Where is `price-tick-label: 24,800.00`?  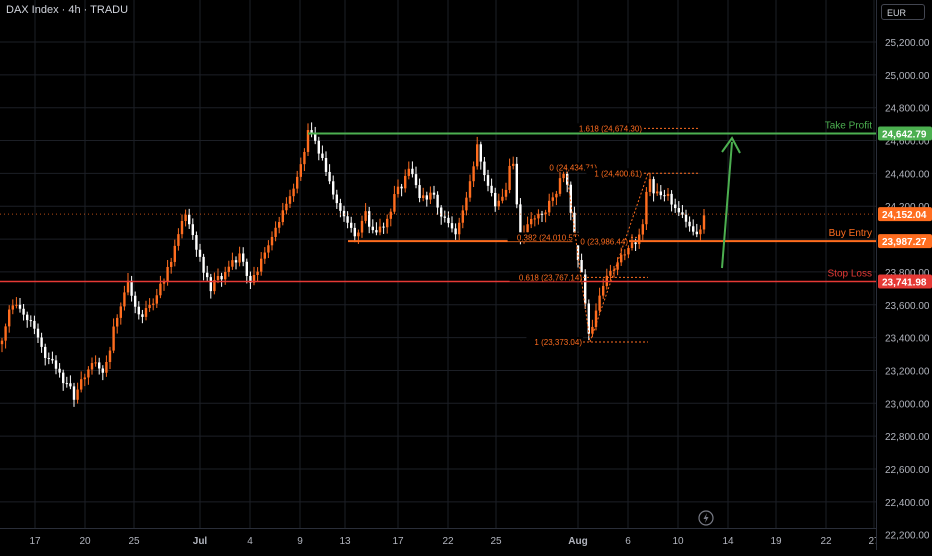
price-tick-label: 24,800.00 is located at coordinates (907, 109).